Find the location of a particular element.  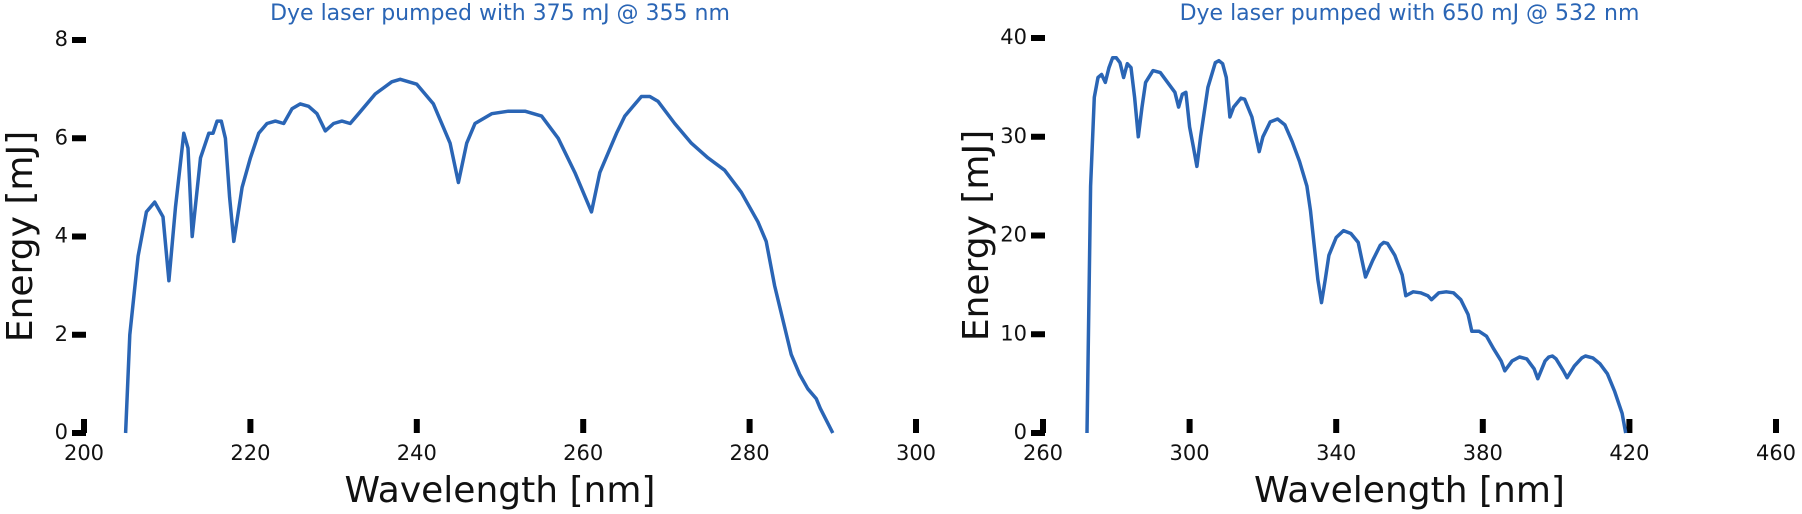

y-tick-label: 2 is located at coordinates (61, 334).